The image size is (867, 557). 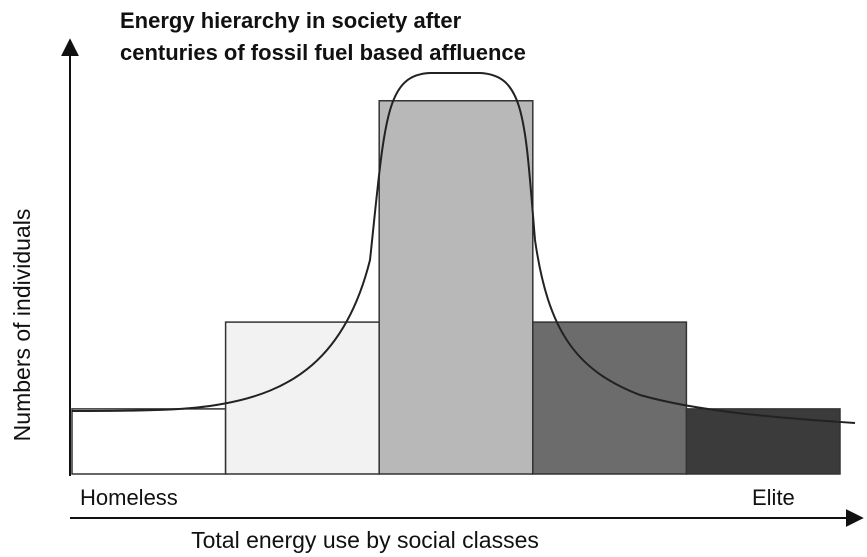 I want to click on x-start-label: Homeless, so click(x=129, y=497).